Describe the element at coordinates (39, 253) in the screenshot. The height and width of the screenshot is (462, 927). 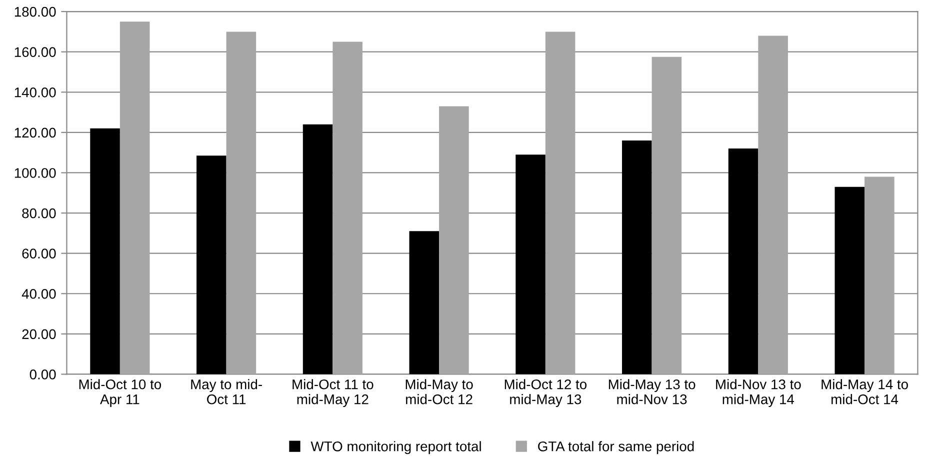
I see `y-tick-label: 60.00` at that location.